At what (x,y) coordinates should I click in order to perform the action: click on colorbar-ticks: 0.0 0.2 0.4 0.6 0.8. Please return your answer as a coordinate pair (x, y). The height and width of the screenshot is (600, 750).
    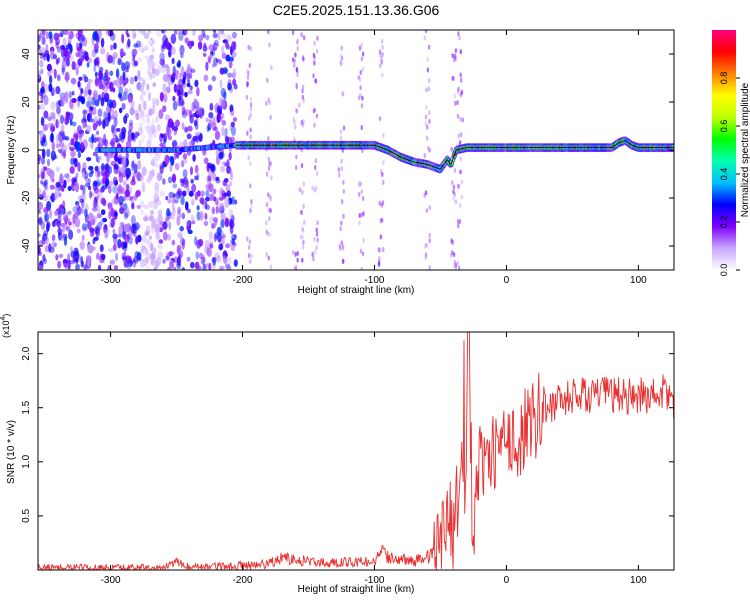
    Looking at the image, I should click on (729, 174).